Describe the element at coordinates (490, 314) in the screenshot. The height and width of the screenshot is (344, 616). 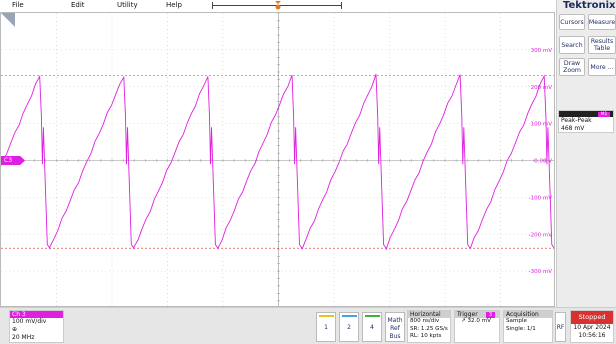
I see `trigger-source: 3` at that location.